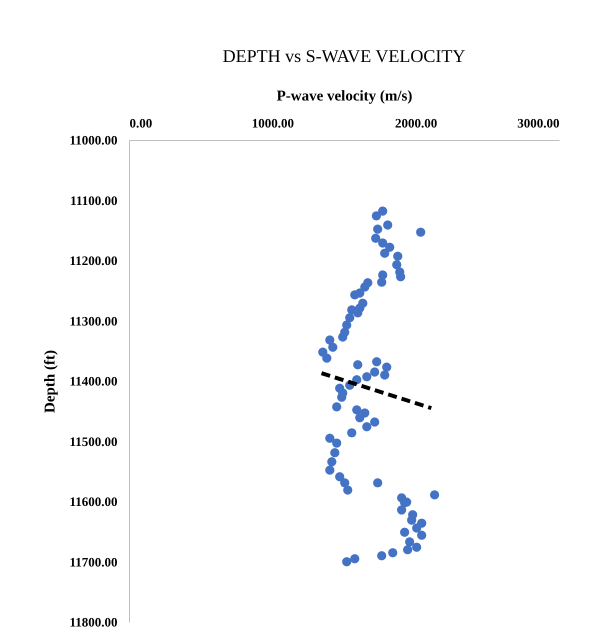  I want to click on x-tick-label: 3000.00, so click(538, 123).